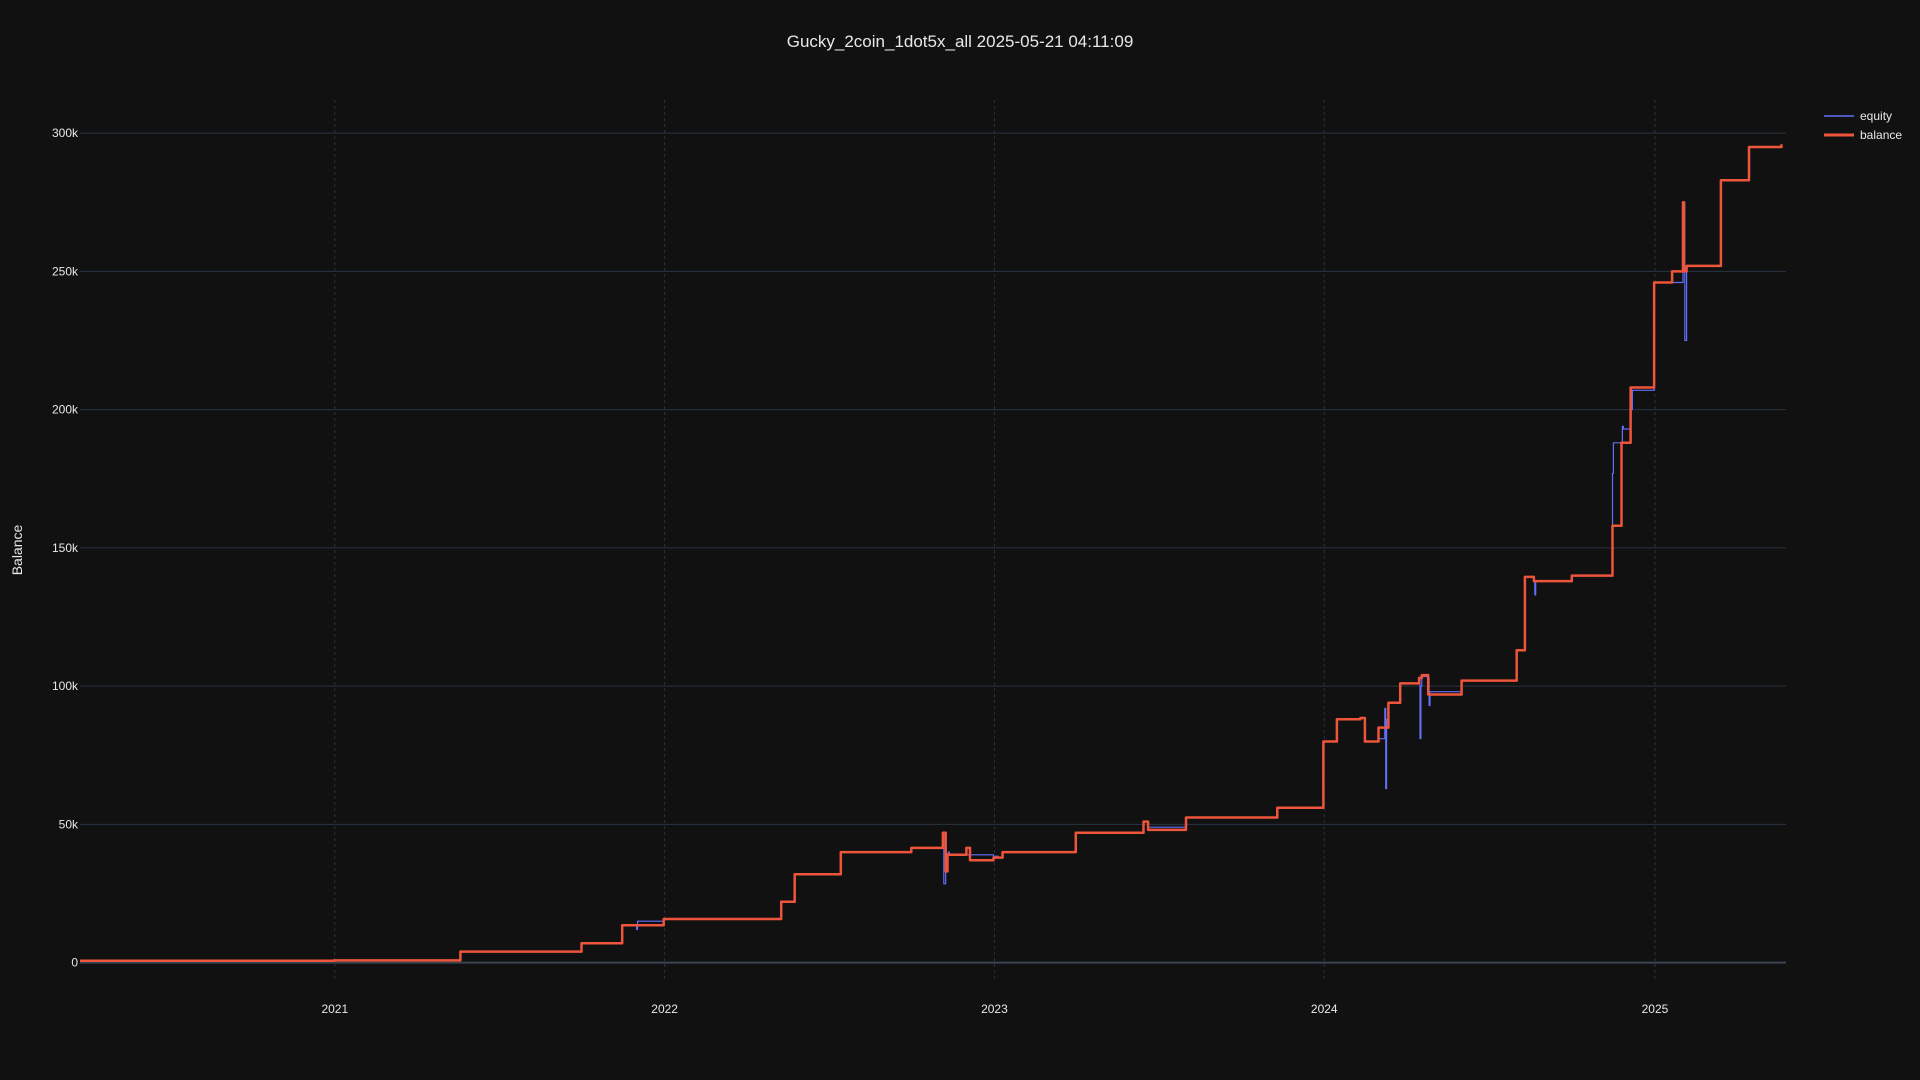  I want to click on legend: equity balance, so click(1863, 125).